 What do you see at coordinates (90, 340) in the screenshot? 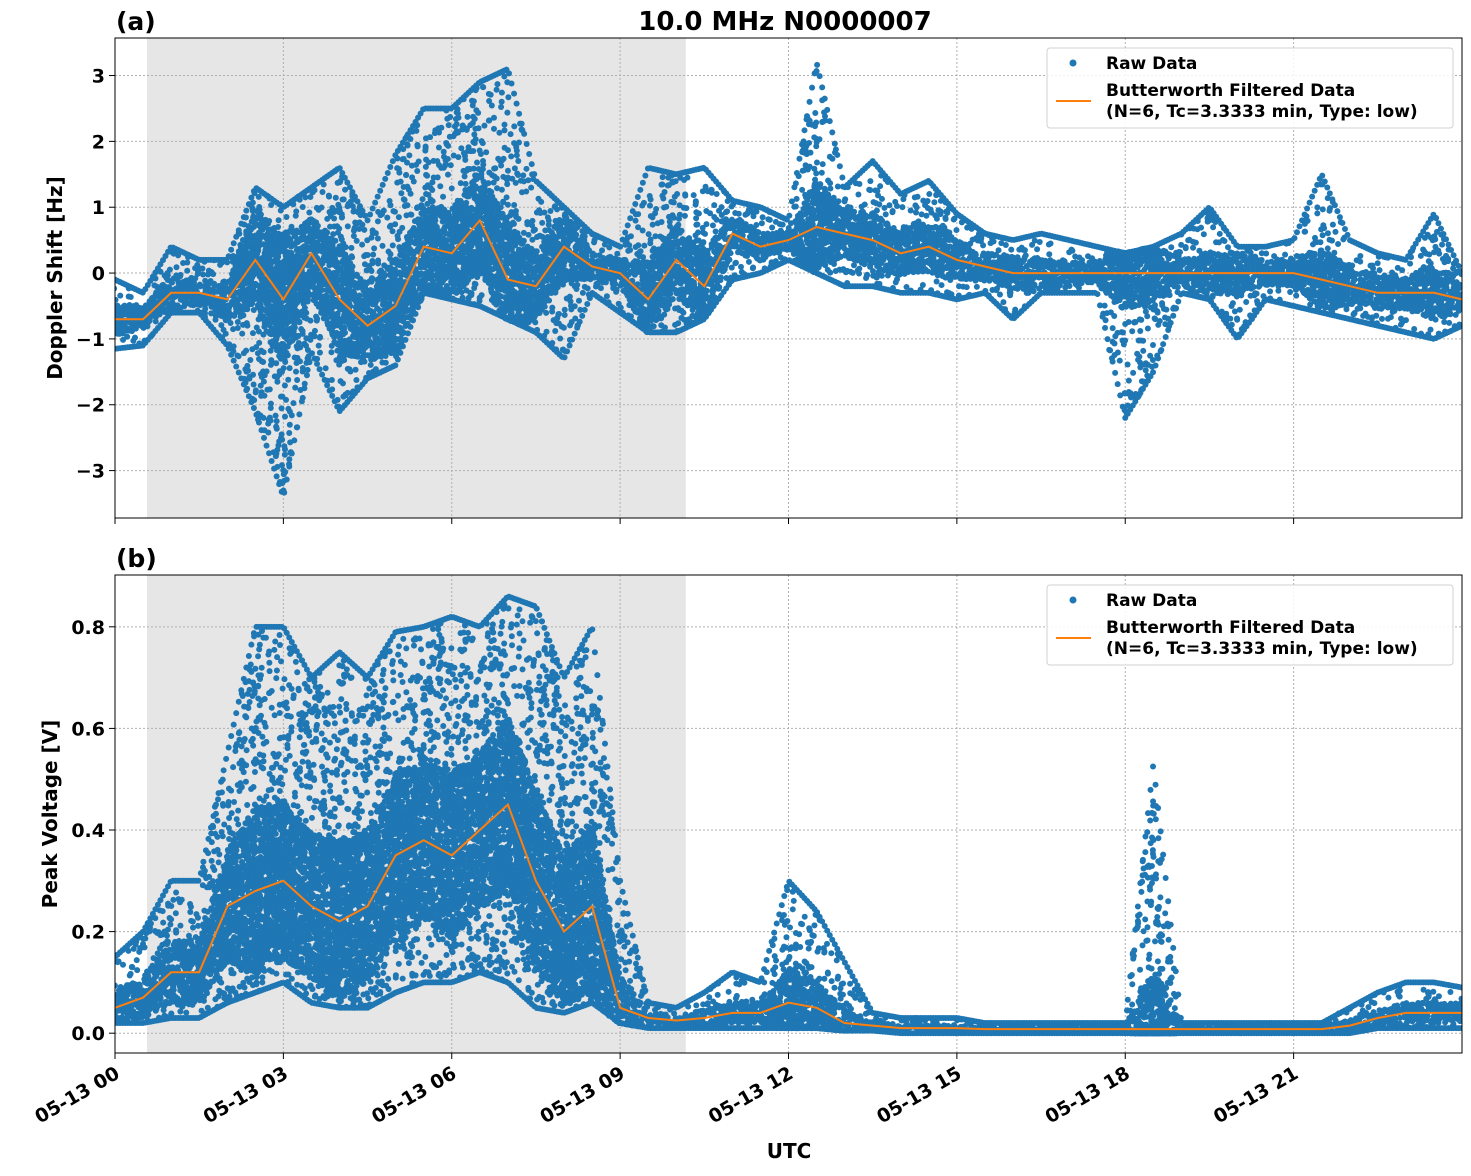
I see `y-tick-label: −1` at bounding box center [90, 340].